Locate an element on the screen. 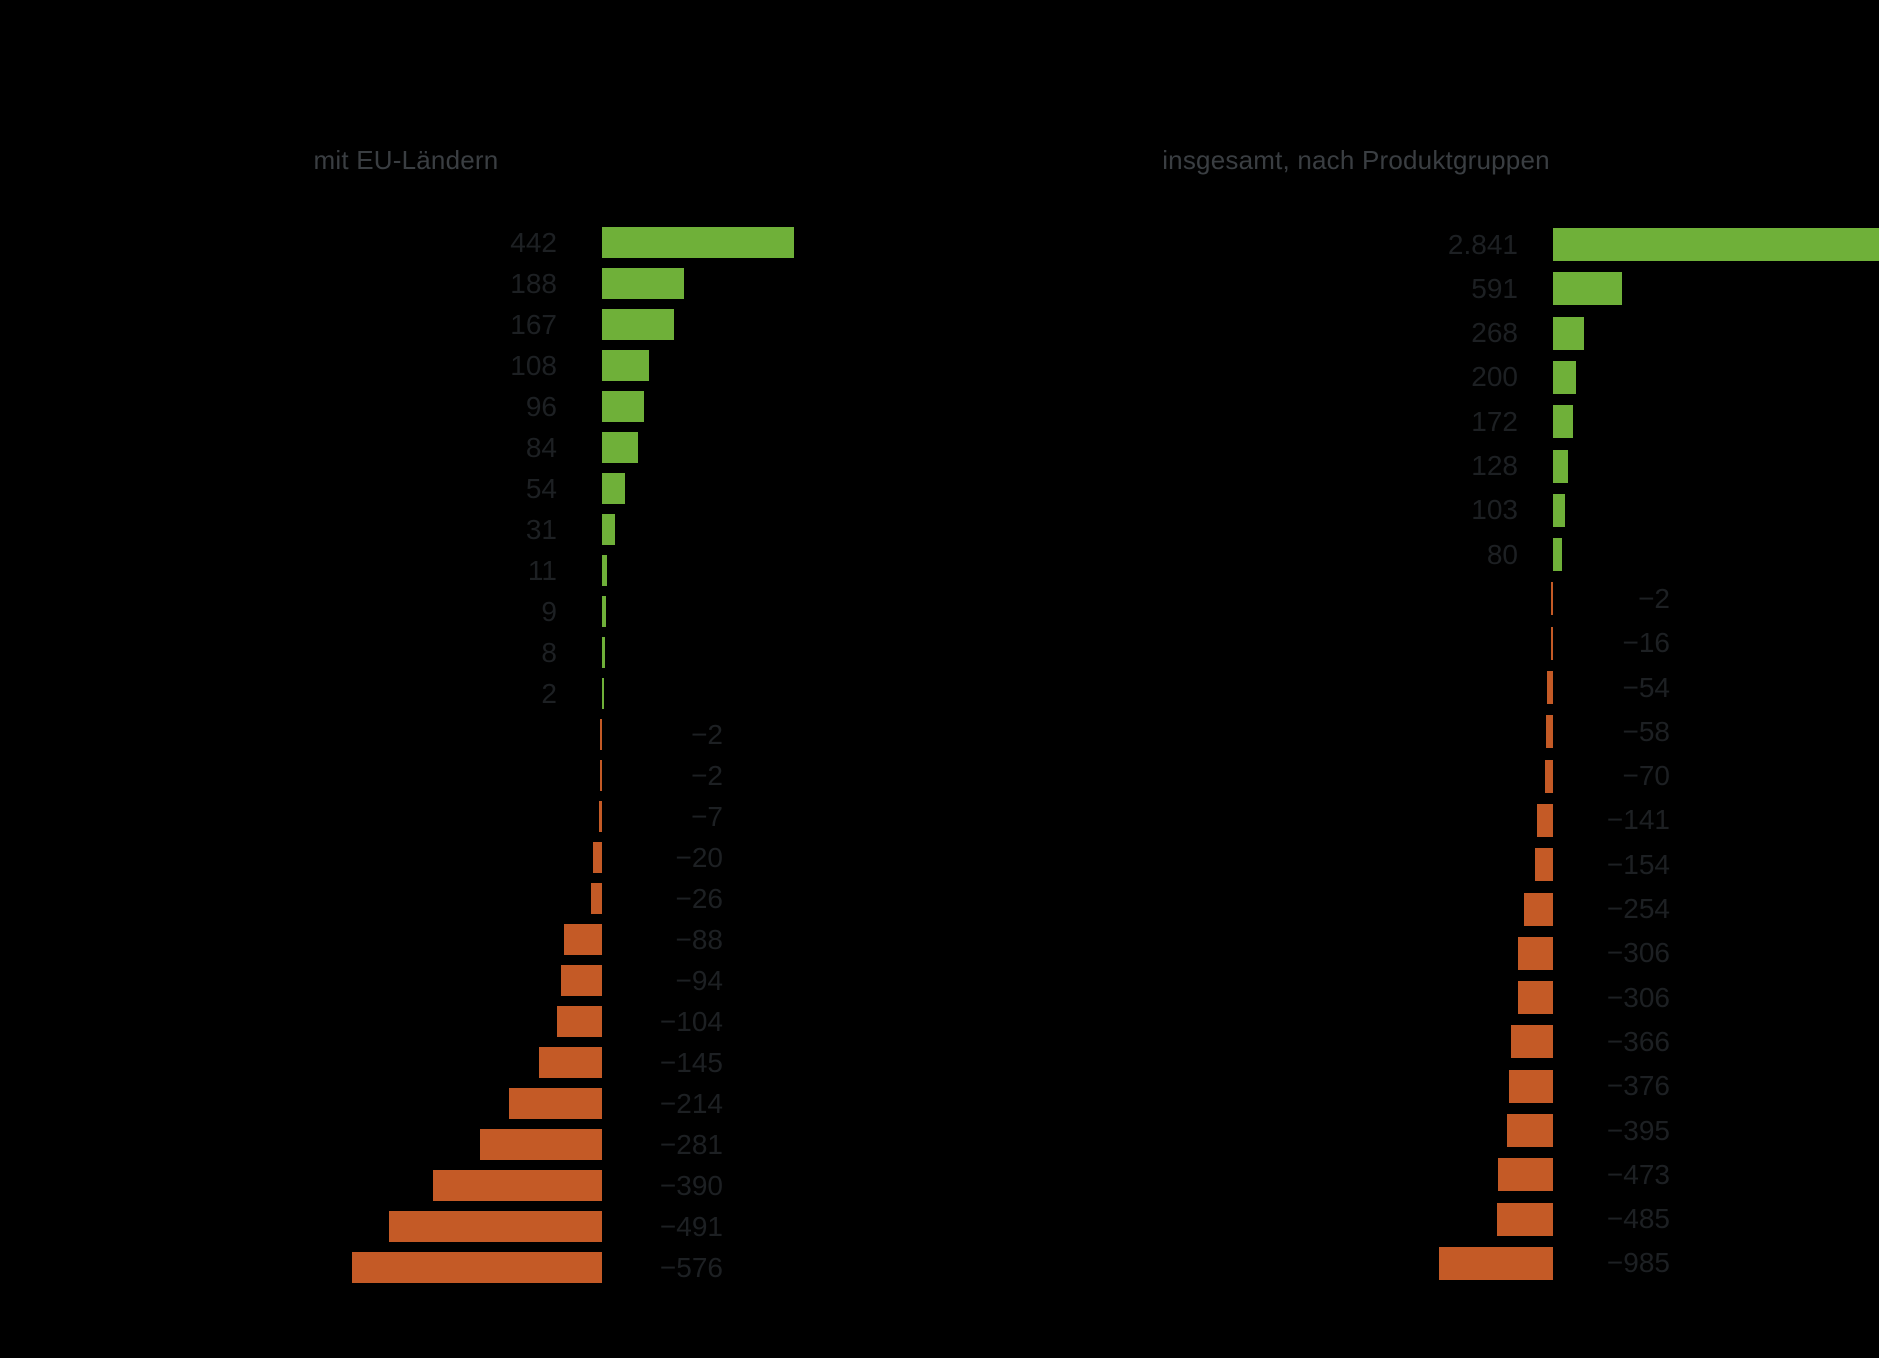 The height and width of the screenshot is (1358, 1879). bar-value-label: 2 is located at coordinates (549, 693).